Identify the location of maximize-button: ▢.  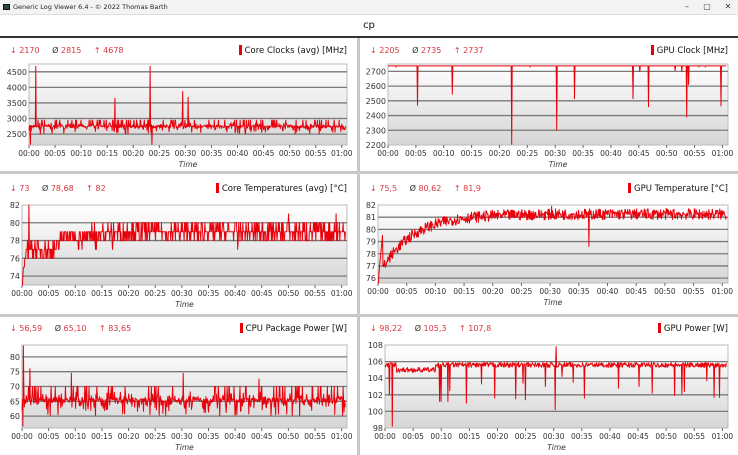
(707, 6).